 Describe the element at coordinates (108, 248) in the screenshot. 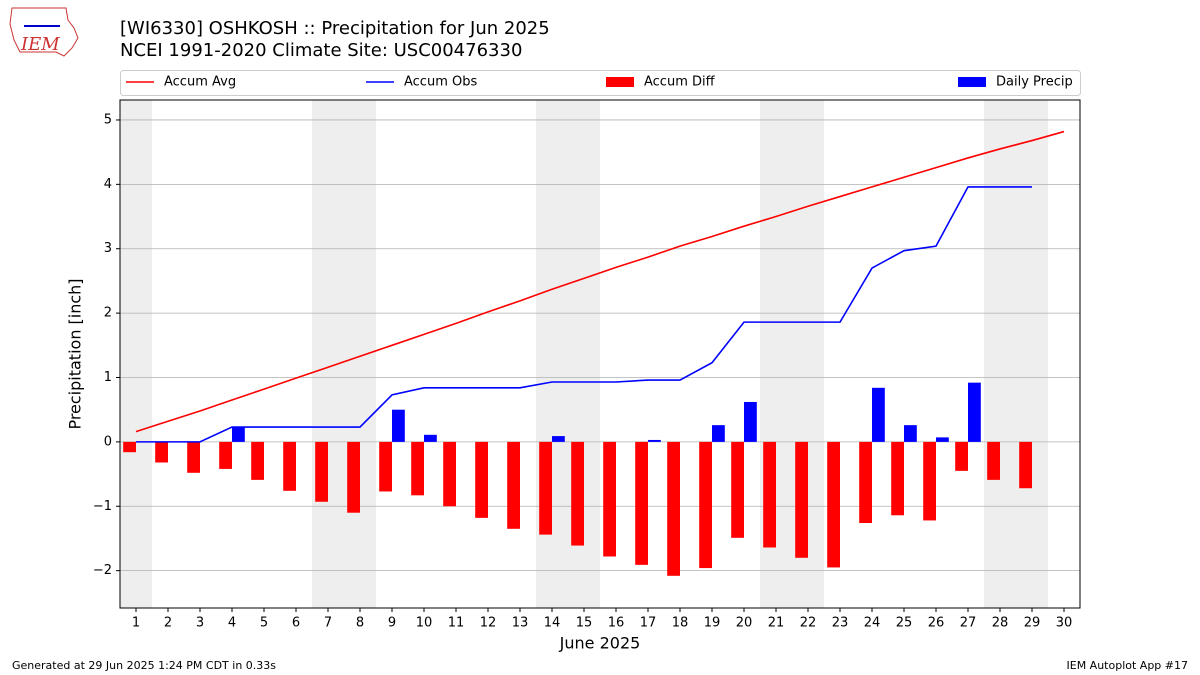

I see `y-tick-label: 3` at that location.